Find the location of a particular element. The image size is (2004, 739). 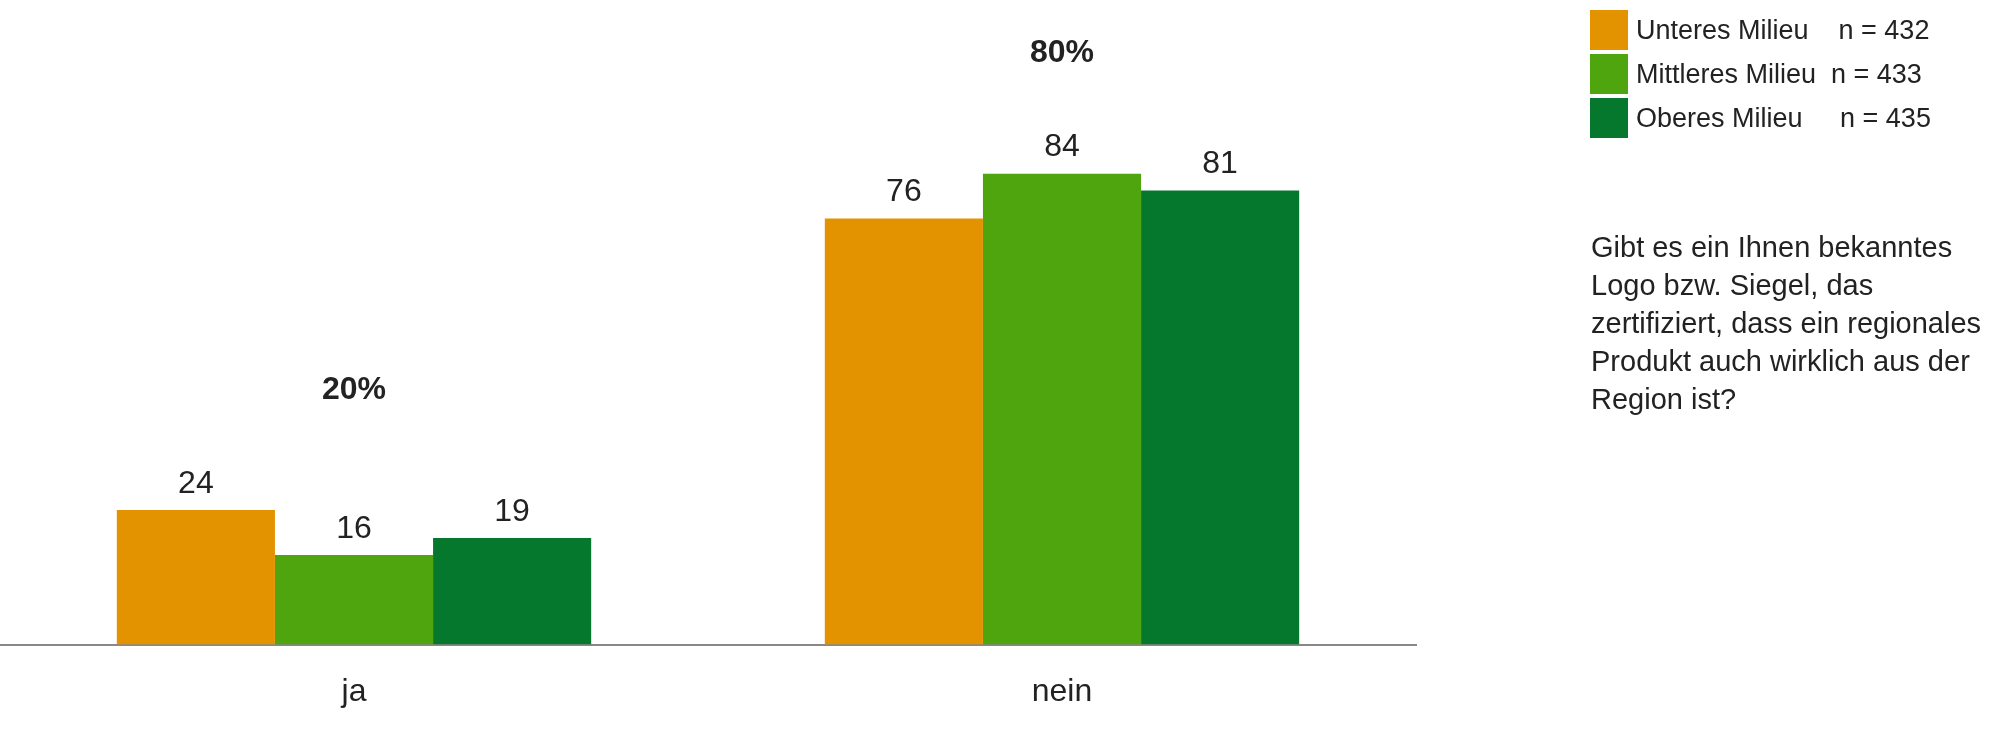

data-label: 24 is located at coordinates (196, 481).